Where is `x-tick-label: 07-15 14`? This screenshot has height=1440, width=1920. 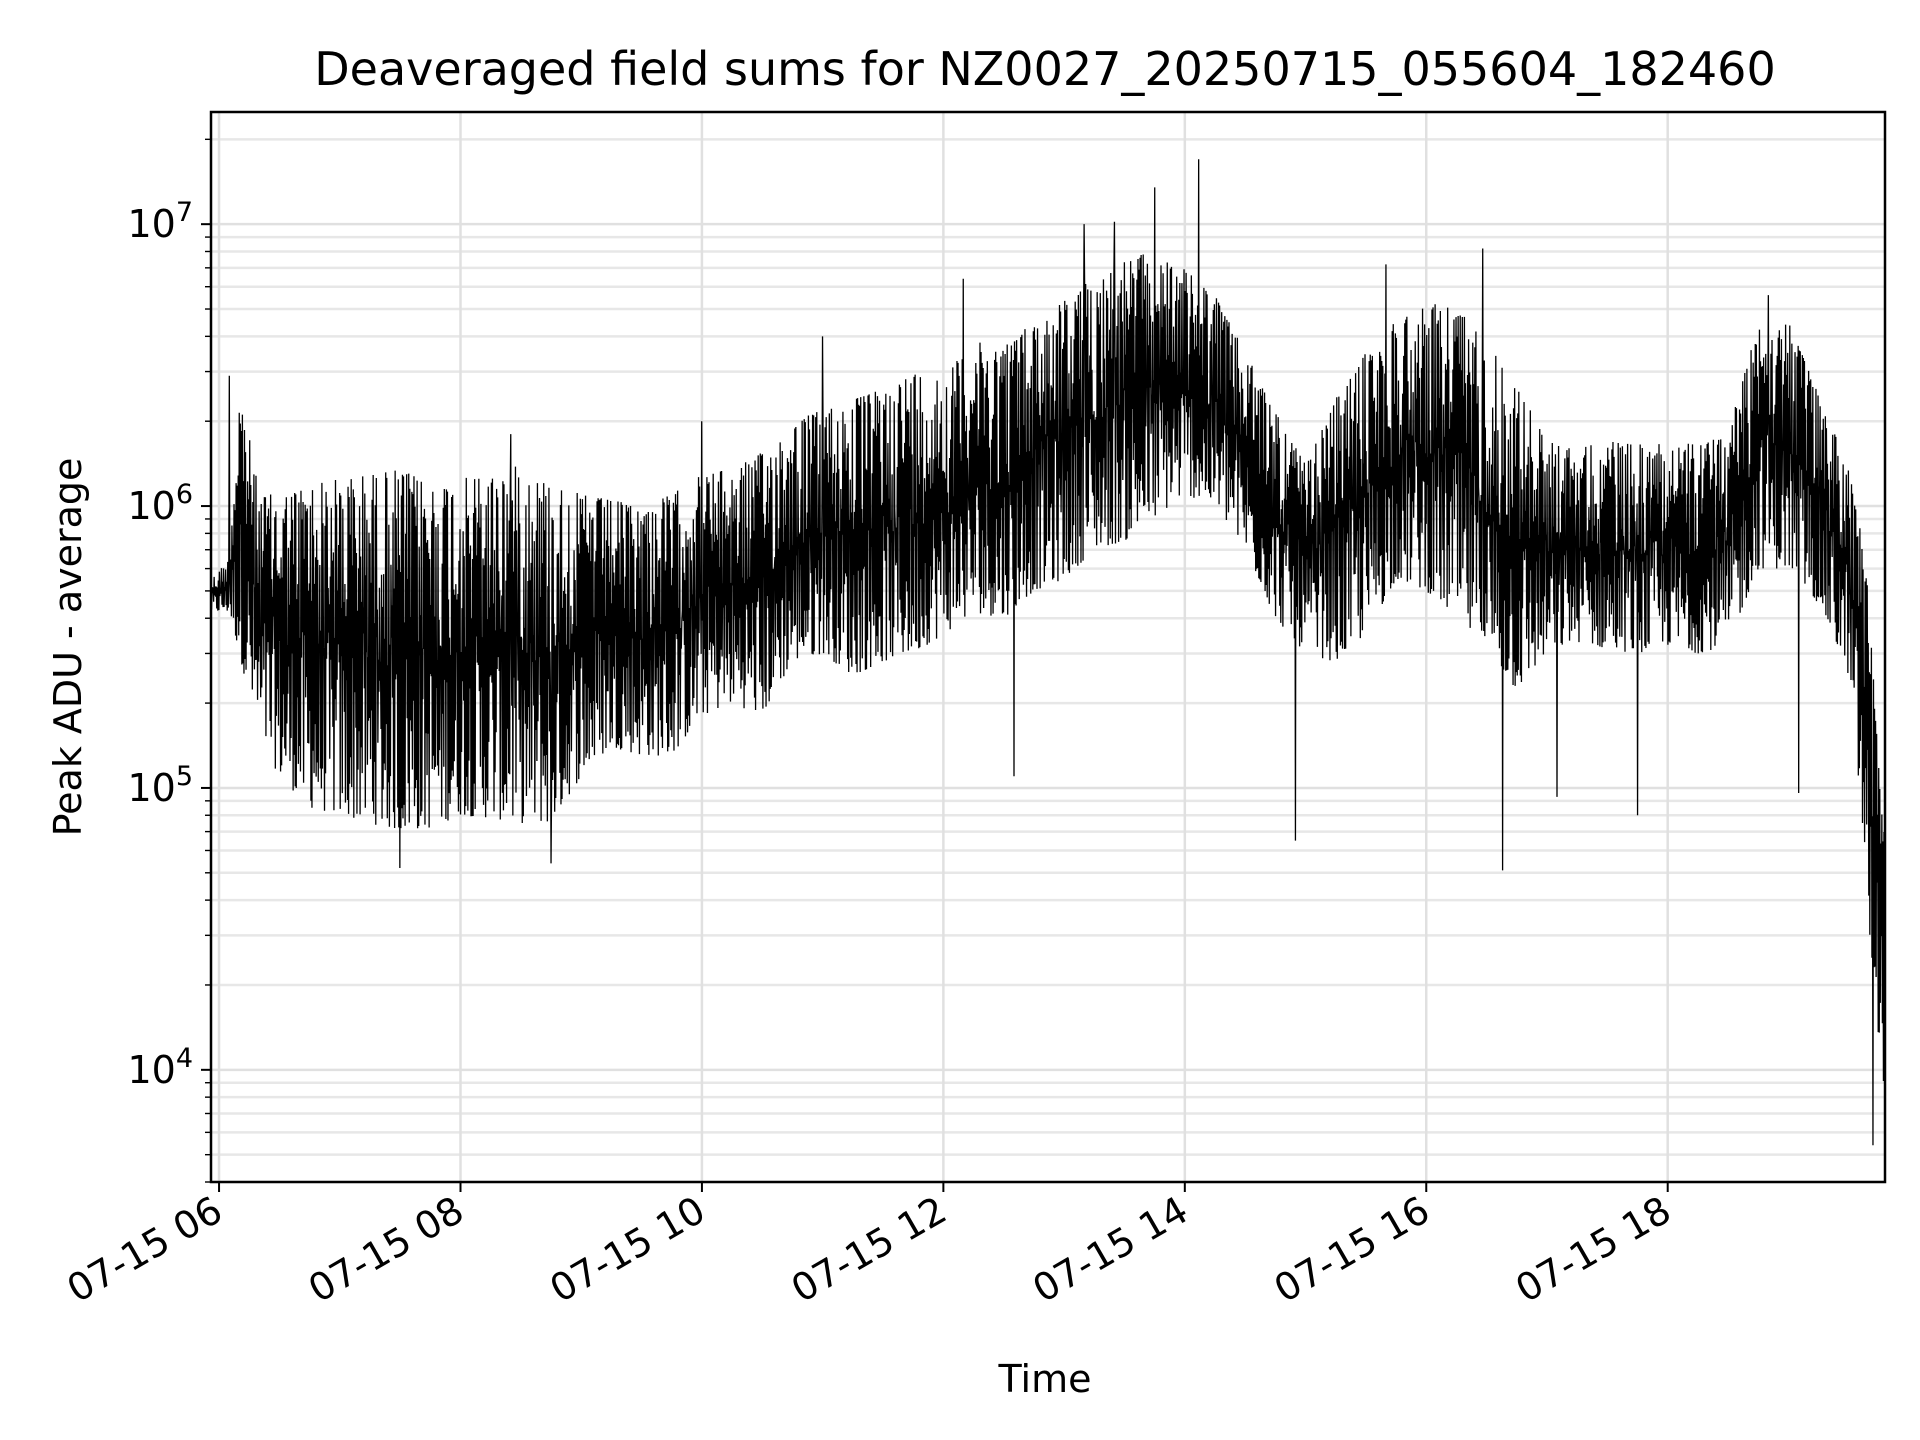
x-tick-label: 07-15 14 is located at coordinates (1110, 1250).